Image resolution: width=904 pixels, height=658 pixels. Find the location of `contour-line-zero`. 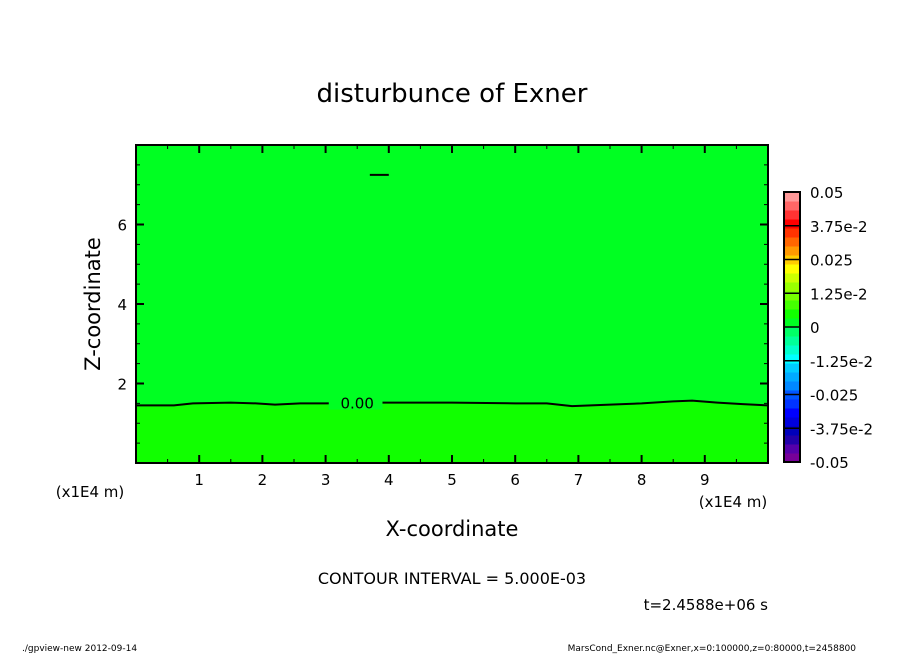

contour-line-zero is located at coordinates (452, 403).